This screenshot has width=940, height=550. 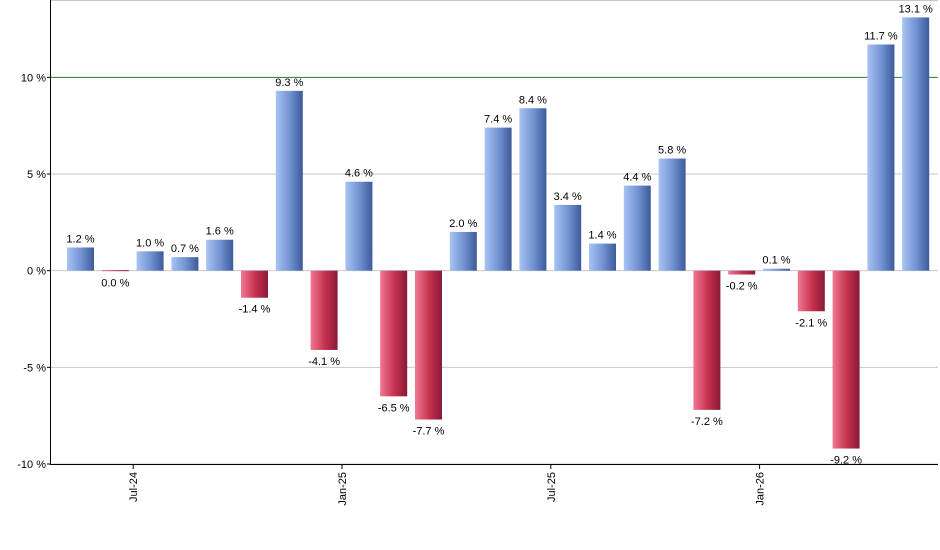 I want to click on data-label: 1.0 %, so click(x=150, y=243).